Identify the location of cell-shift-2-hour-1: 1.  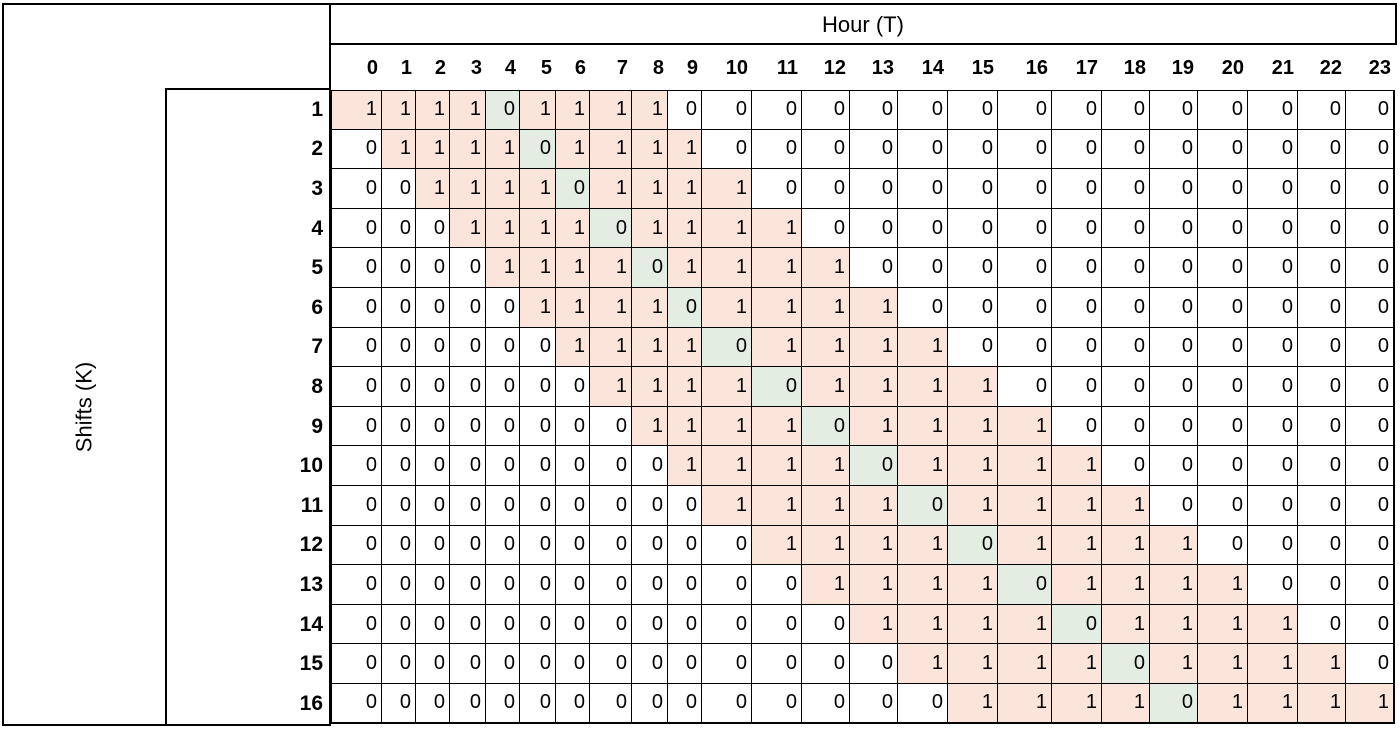
(399, 149).